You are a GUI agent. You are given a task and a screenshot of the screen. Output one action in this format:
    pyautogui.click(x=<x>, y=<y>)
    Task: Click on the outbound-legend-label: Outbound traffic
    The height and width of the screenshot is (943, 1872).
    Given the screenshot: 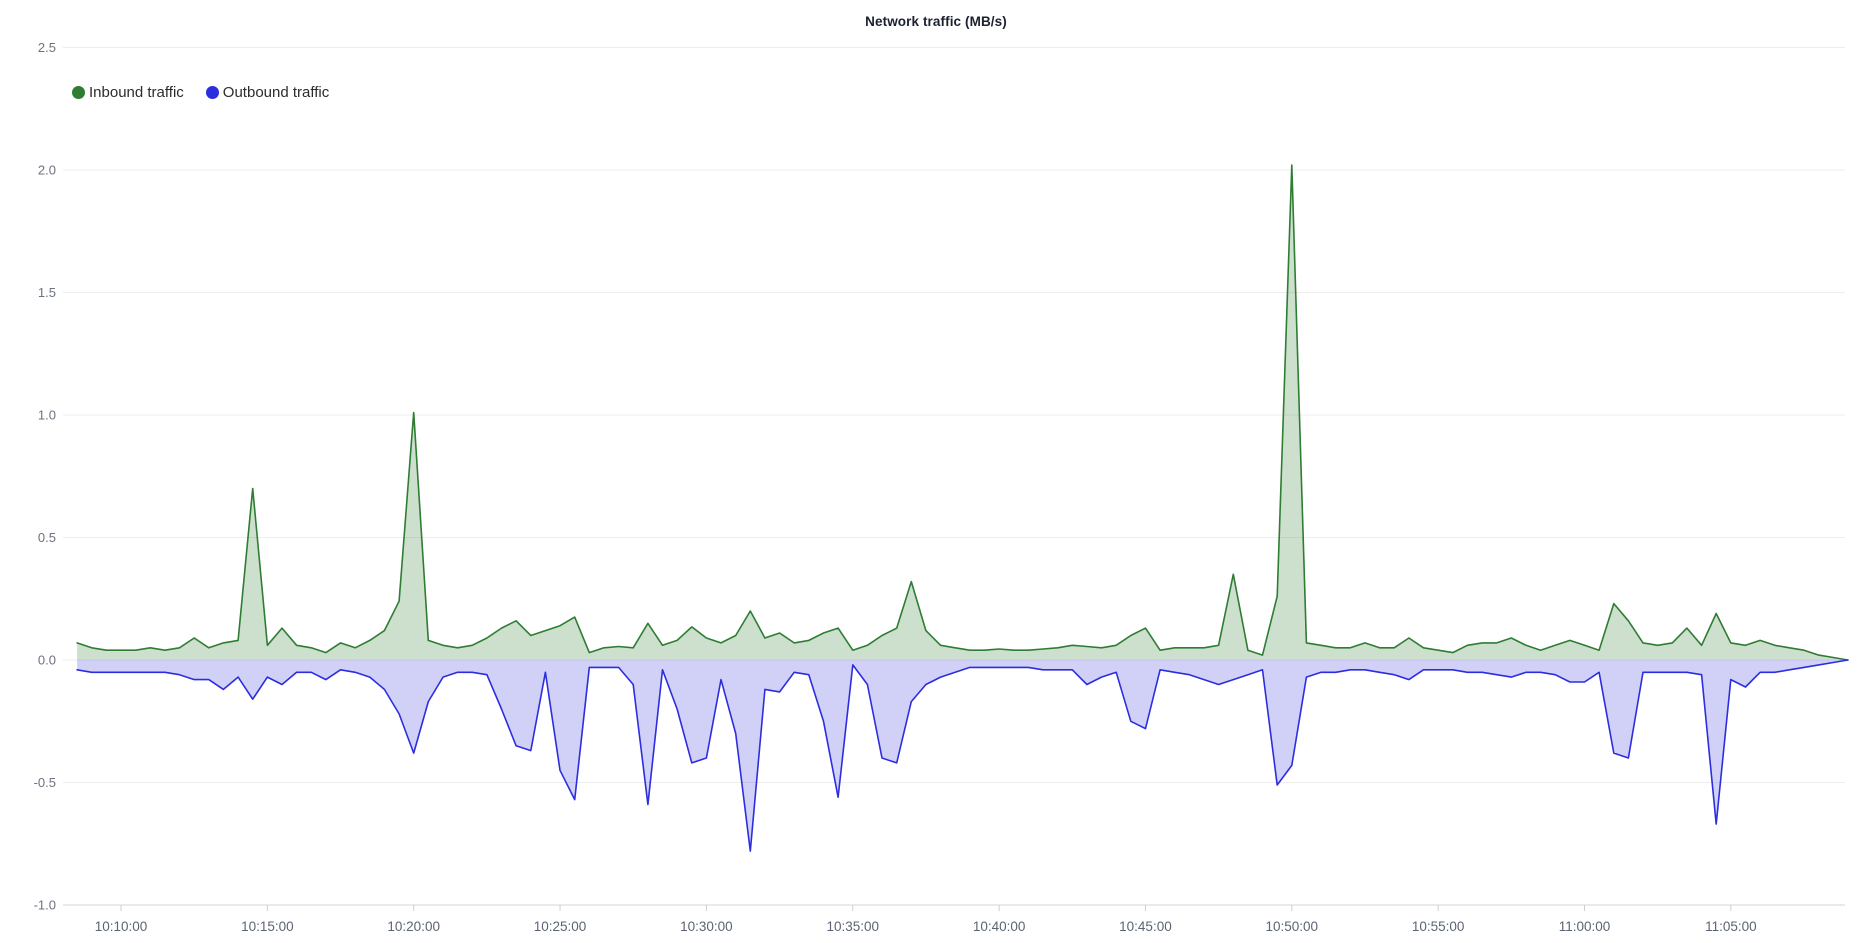 What is the action you would take?
    pyautogui.click(x=276, y=92)
    